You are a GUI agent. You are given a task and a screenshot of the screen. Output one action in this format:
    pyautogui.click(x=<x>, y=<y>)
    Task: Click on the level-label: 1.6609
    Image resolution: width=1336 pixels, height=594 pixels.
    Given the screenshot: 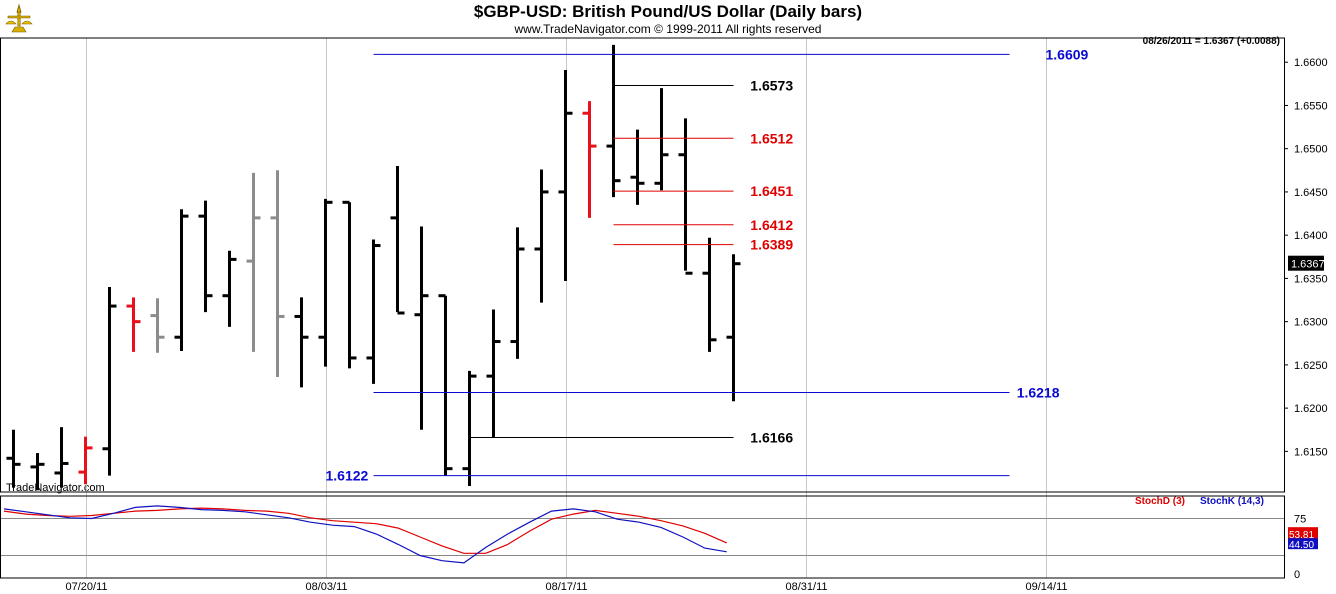 What is the action you would take?
    pyautogui.click(x=1067, y=54)
    